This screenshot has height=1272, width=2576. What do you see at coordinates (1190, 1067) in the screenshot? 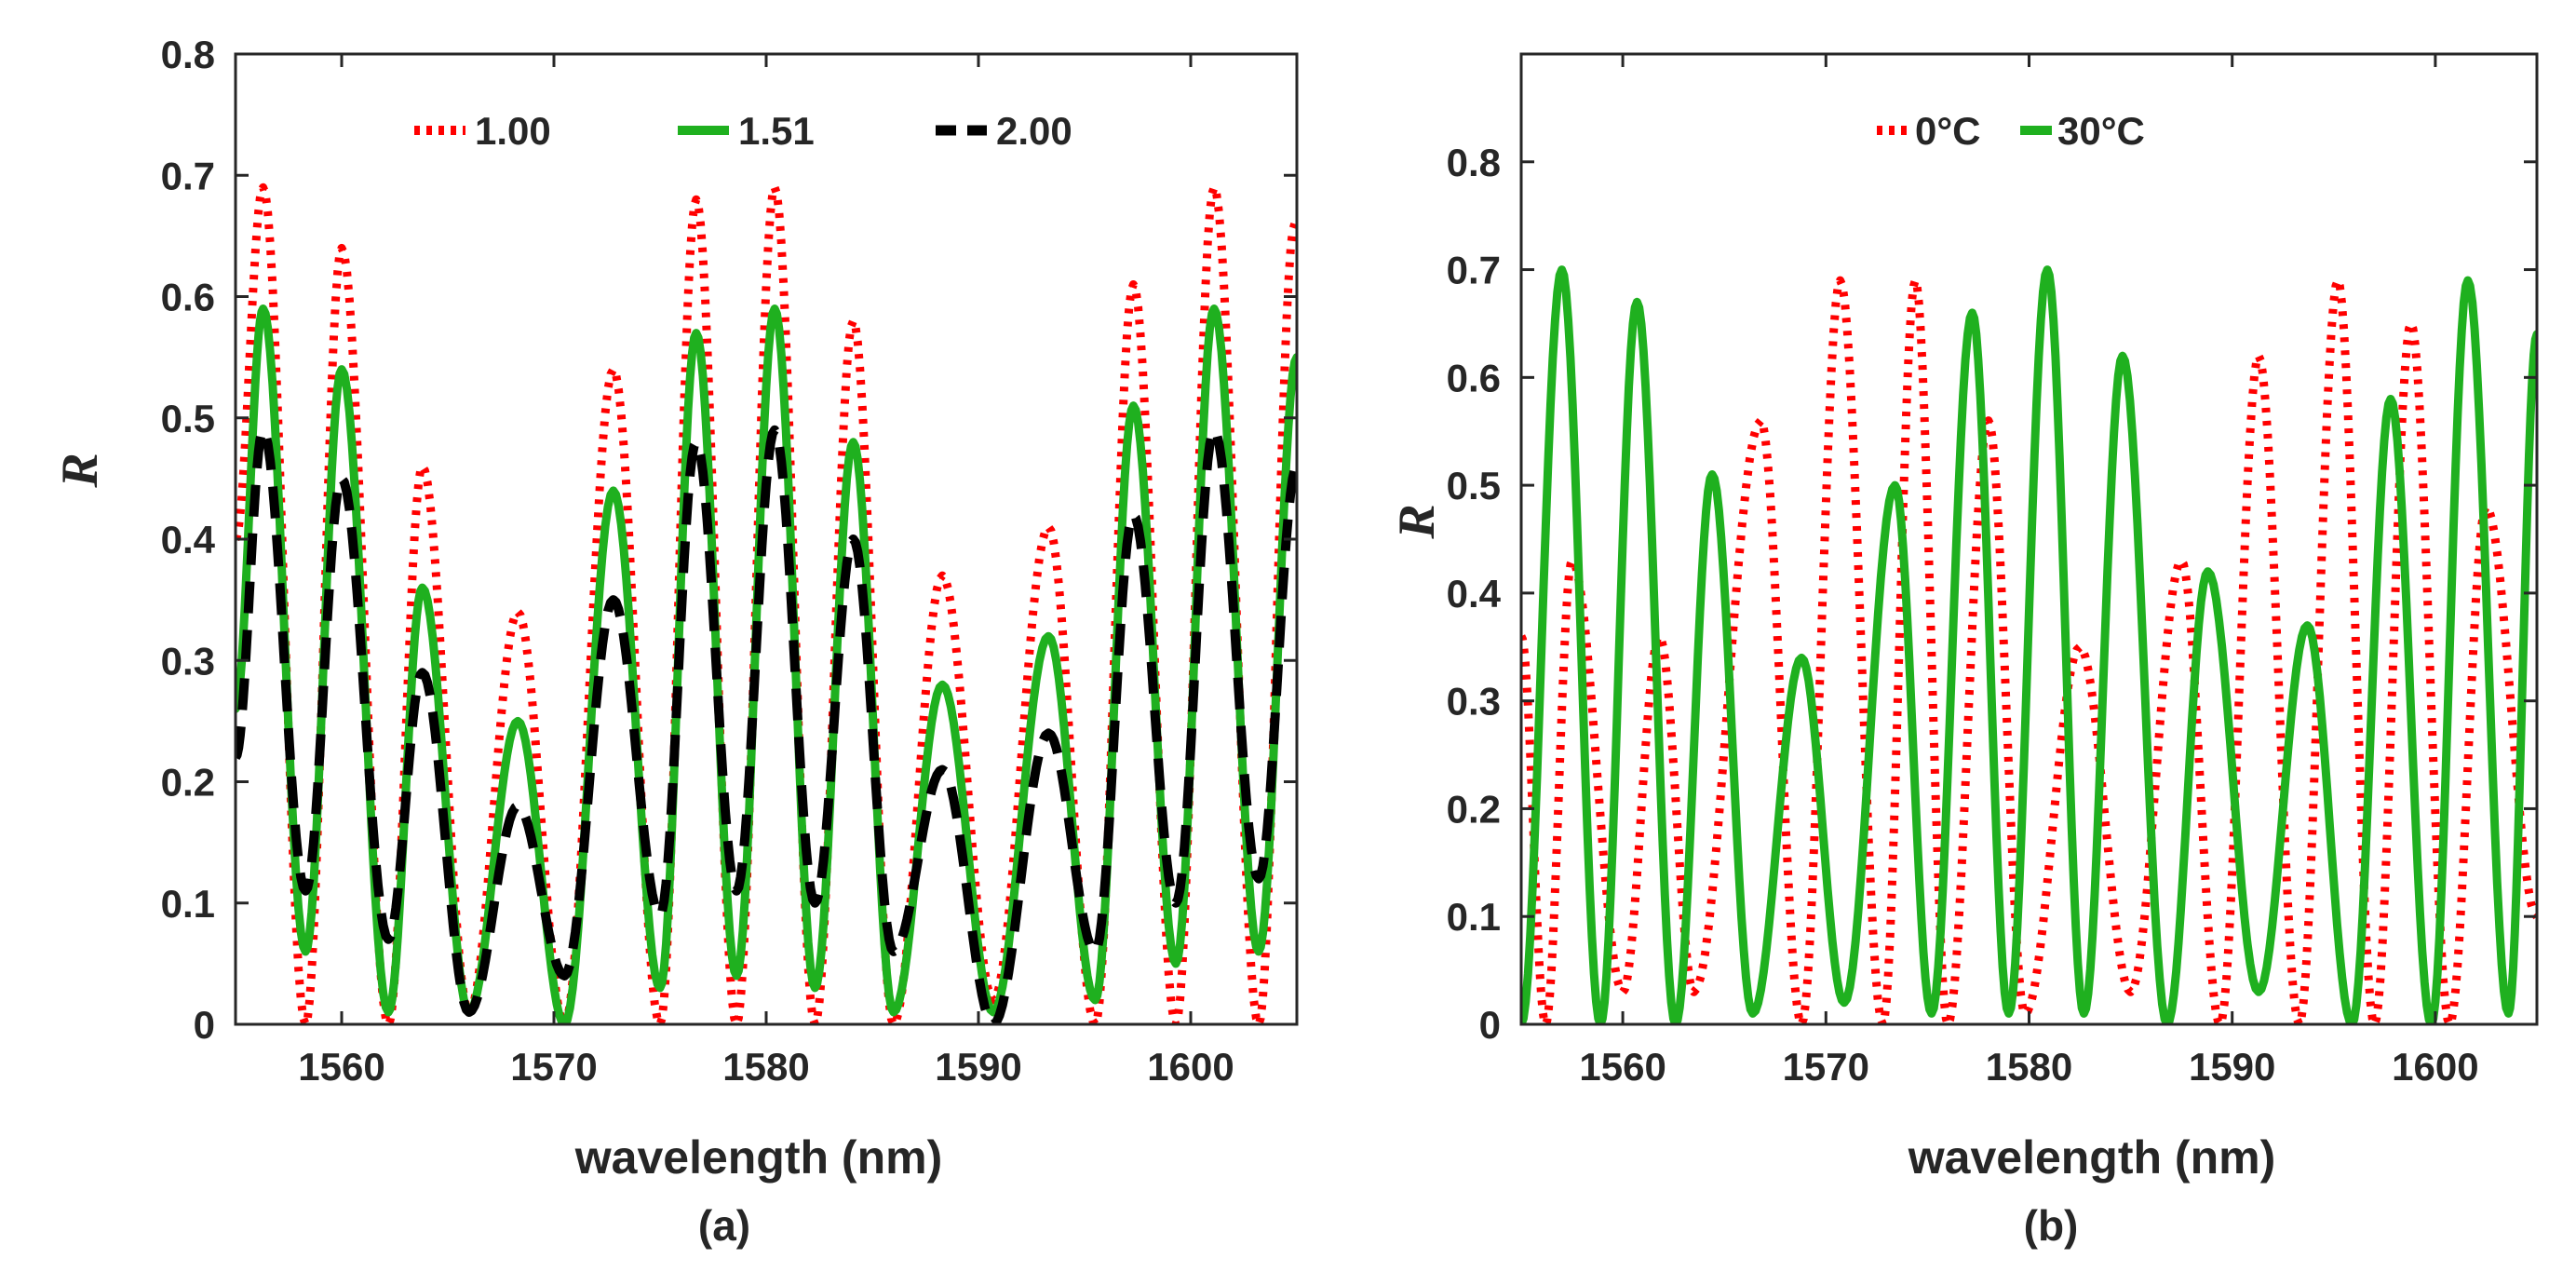
I see `panel-a-xtick-label: 1600` at bounding box center [1190, 1067].